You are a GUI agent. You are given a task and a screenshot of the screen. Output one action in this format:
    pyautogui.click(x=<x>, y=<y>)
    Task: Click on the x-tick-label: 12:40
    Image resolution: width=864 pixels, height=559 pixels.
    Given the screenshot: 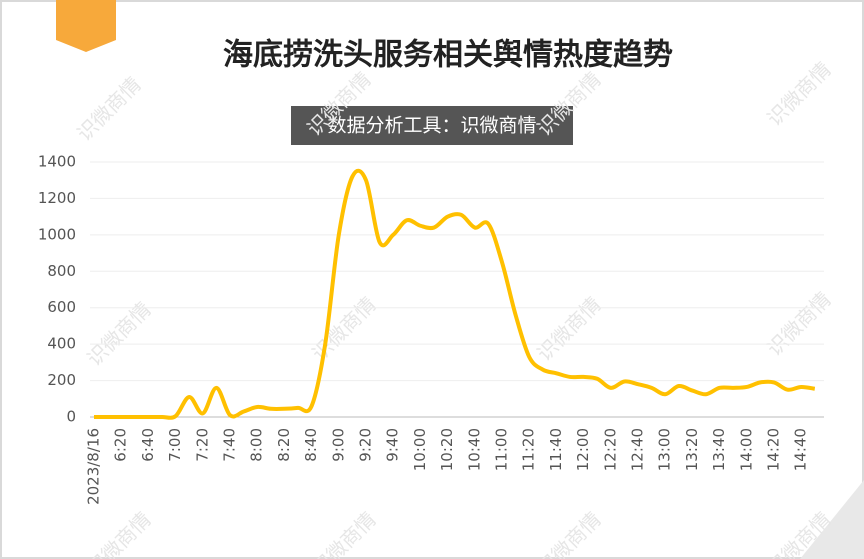 What is the action you would take?
    pyautogui.click(x=638, y=449)
    